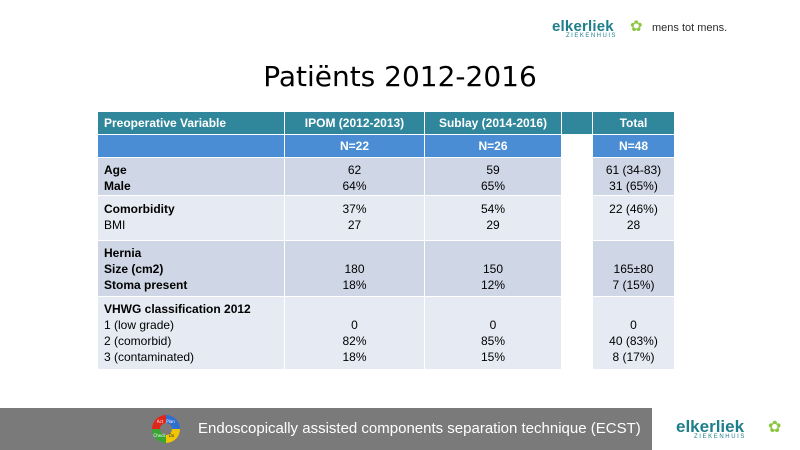 The image size is (800, 450). I want to click on header-variable: Preoperative Variable, so click(191, 123).